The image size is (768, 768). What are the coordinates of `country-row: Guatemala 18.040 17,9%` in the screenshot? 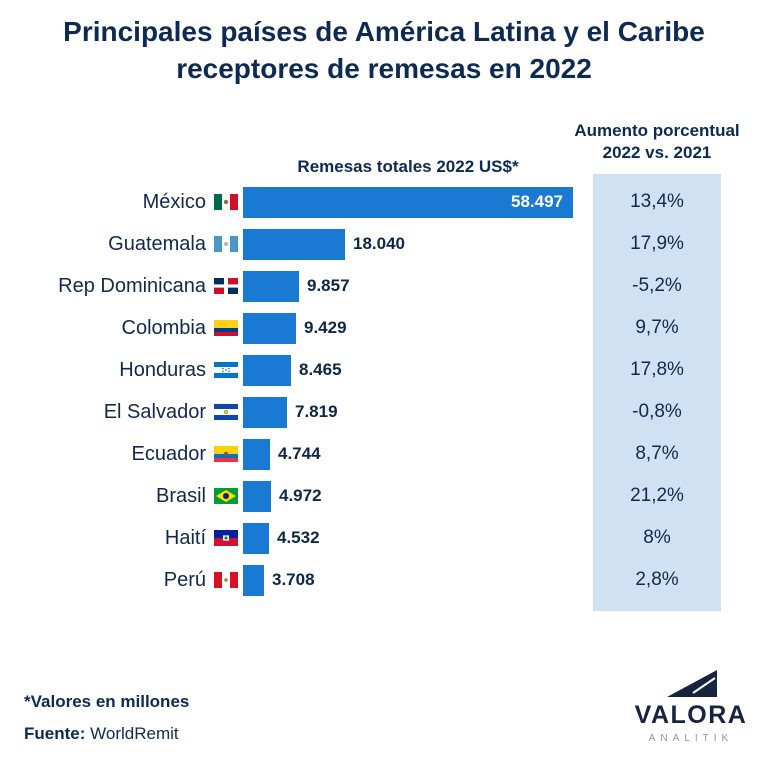 It's located at (384, 244).